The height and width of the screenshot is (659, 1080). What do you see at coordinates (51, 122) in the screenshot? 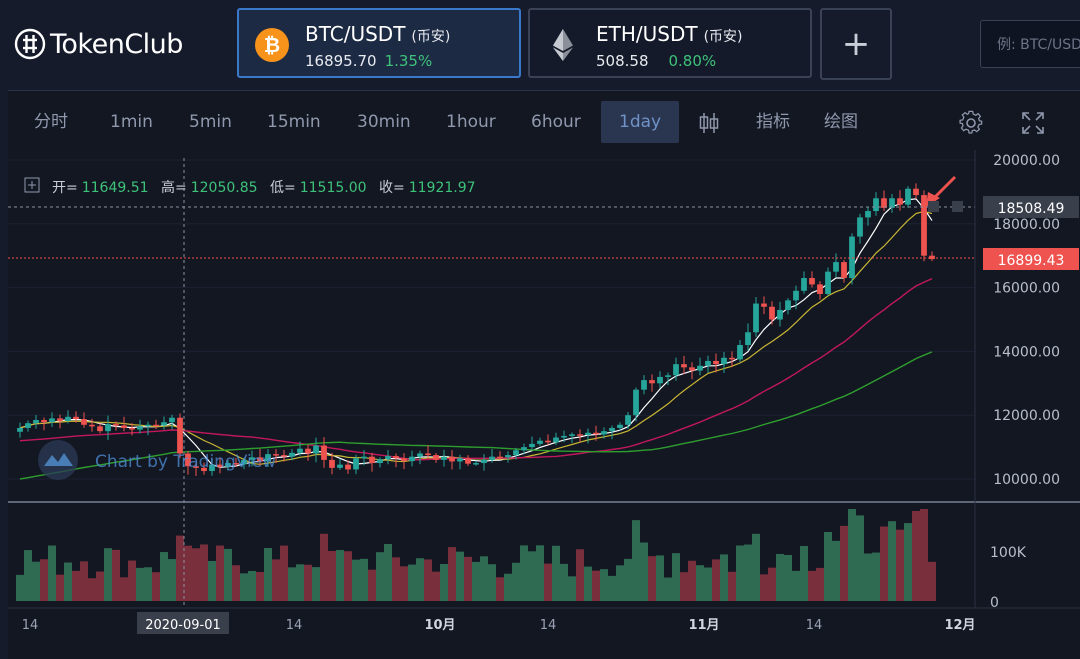
I see `interval-timeline: 分时` at bounding box center [51, 122].